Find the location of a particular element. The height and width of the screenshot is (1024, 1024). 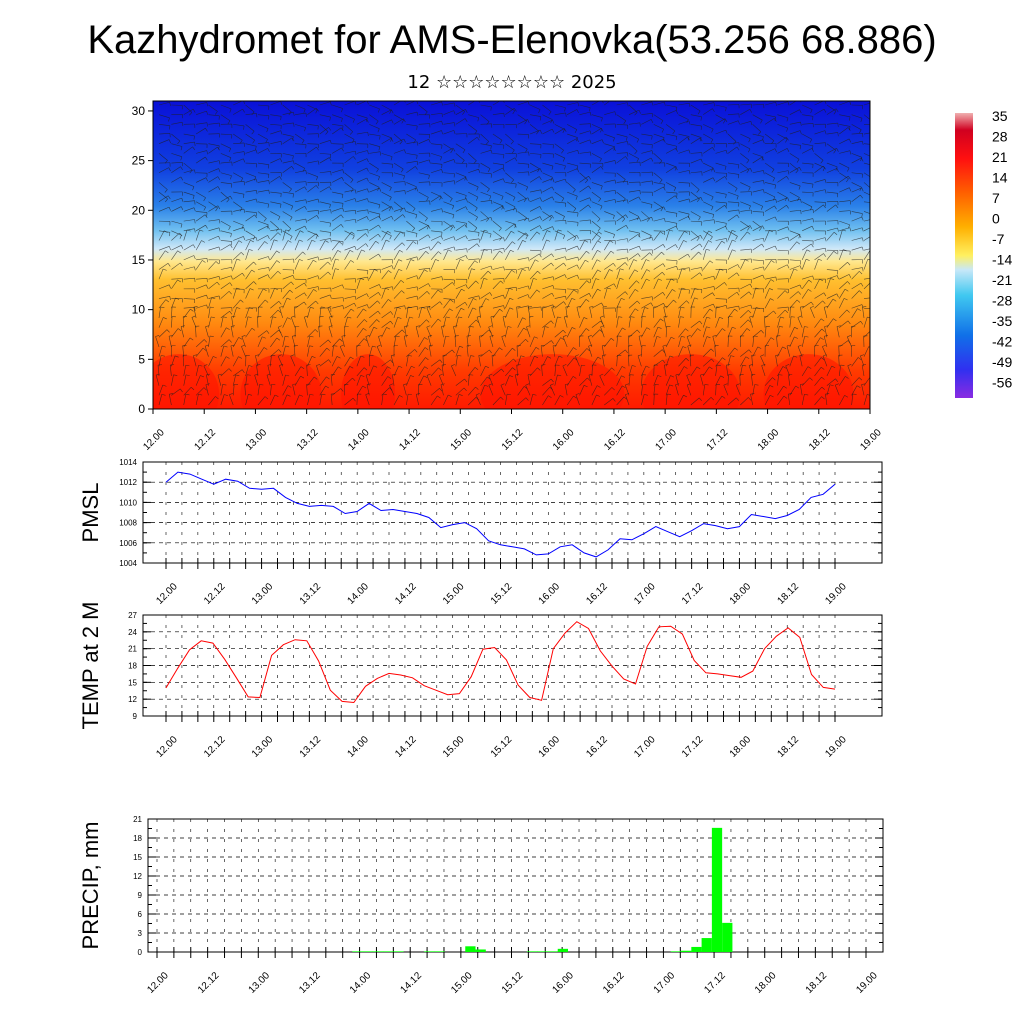

x-tick-label: 16.00 is located at coordinates (550, 594).